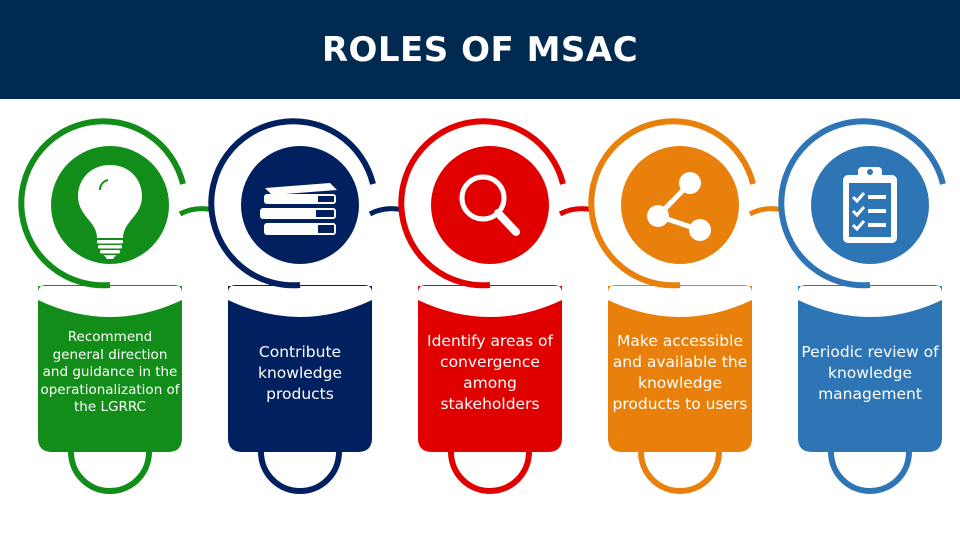 This screenshot has height=540, width=960. What do you see at coordinates (300, 372) in the screenshot?
I see `role-2-text: Contribute knowledge products` at bounding box center [300, 372].